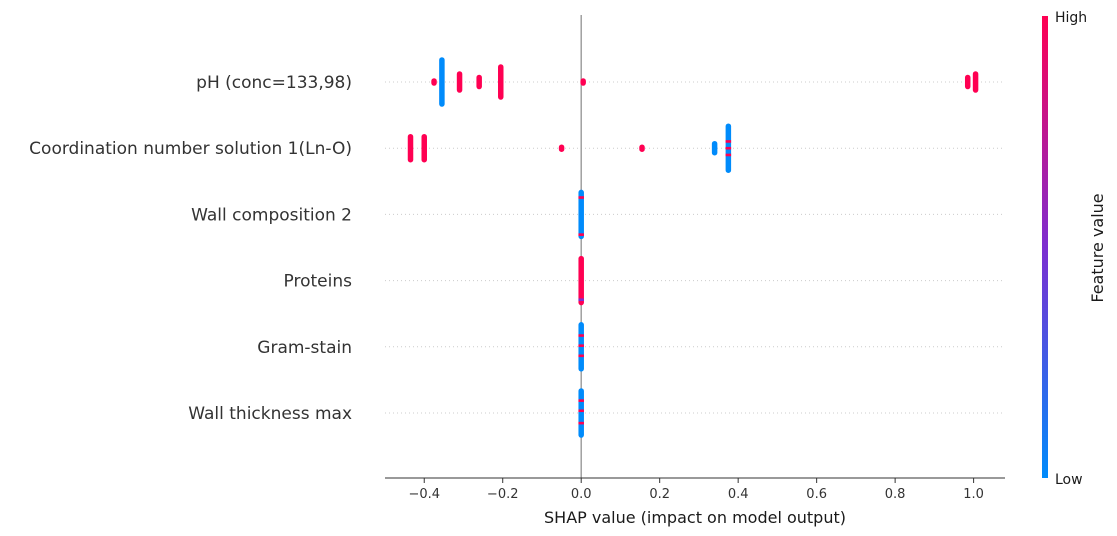 The height and width of the screenshot is (536, 1117). What do you see at coordinates (274, 83) in the screenshot?
I see `feature-label: pH (conc=133,98)` at bounding box center [274, 83].